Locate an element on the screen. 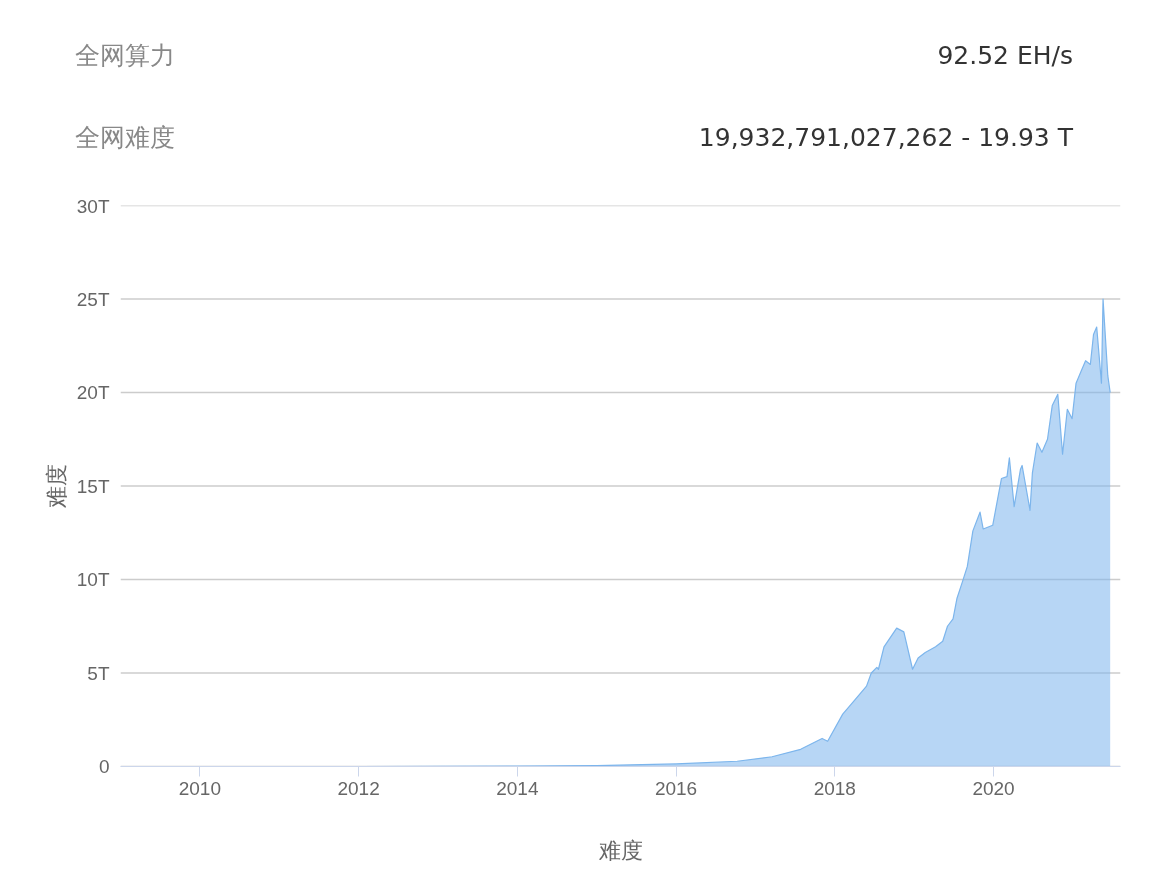 The width and height of the screenshot is (1166, 869). x-tick-label: 2010 is located at coordinates (200, 788).